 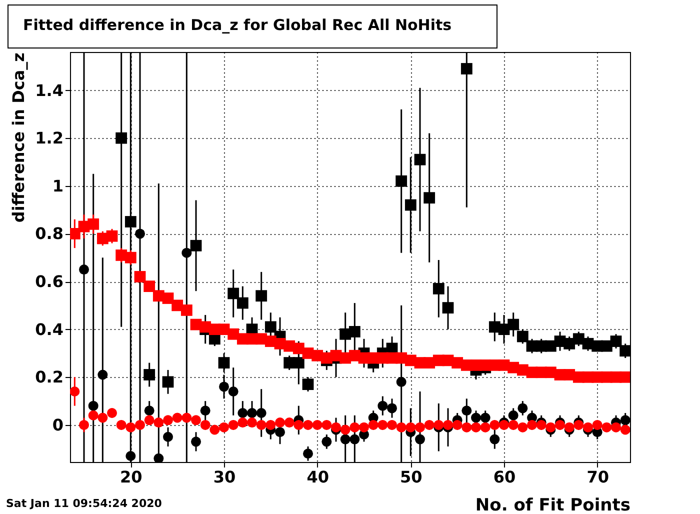 I want to click on x-tick-label: 20, so click(x=131, y=477).